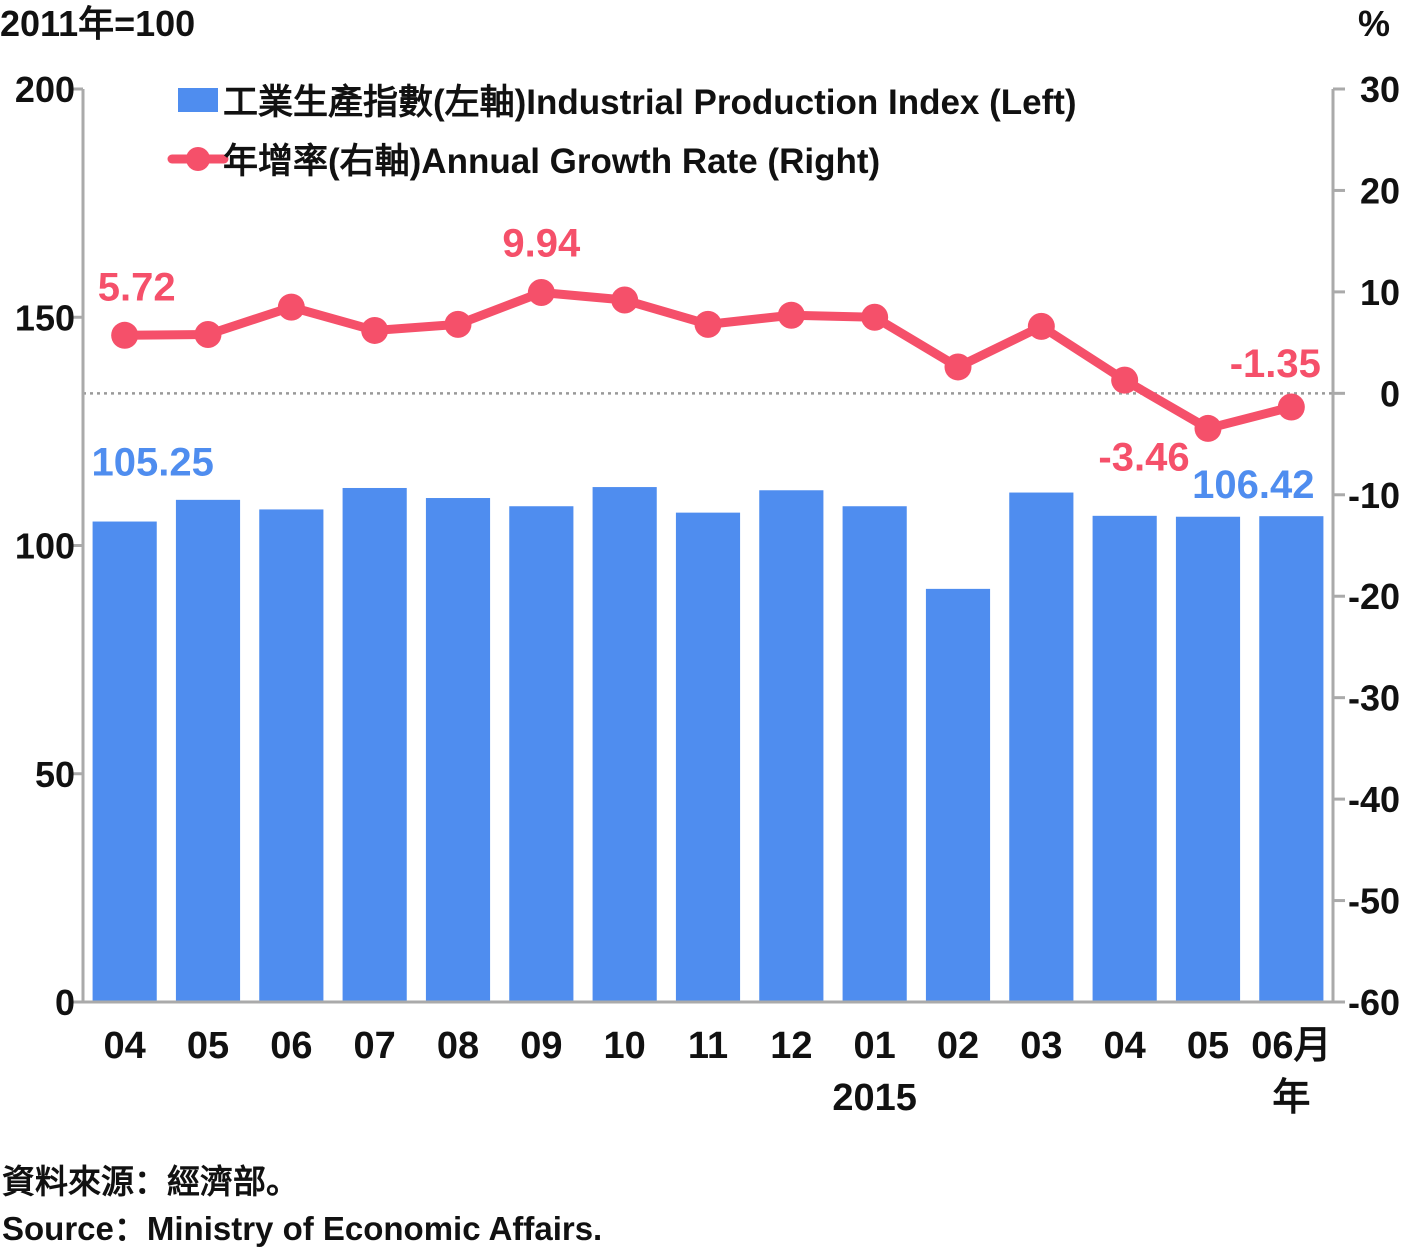 The image size is (1403, 1250). Describe the element at coordinates (458, 1046) in the screenshot. I see `x-tick-label: 08` at that location.